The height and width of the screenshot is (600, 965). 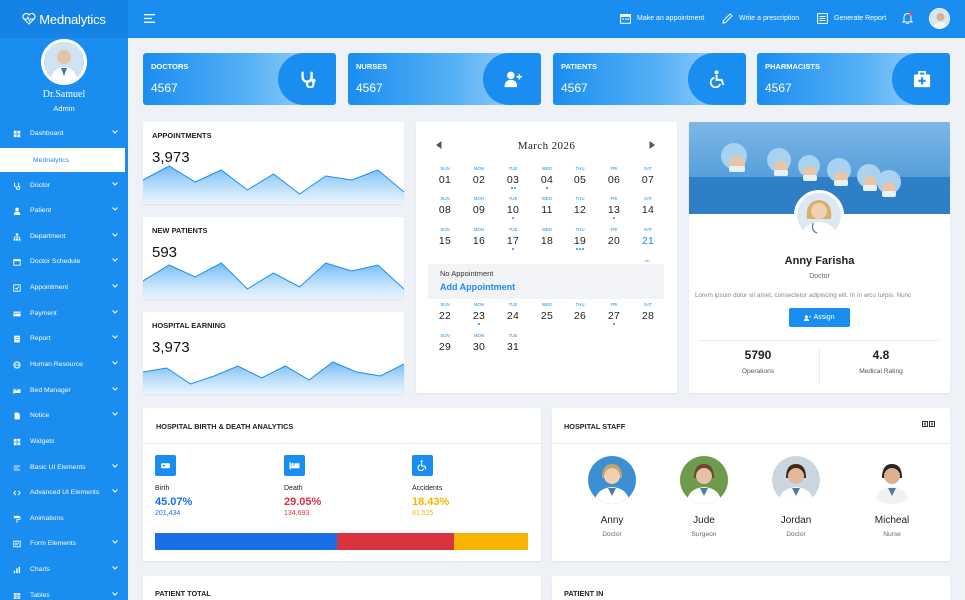 What do you see at coordinates (649, 79) in the screenshot?
I see `stat-card-patients: PATIENTS 4567` at bounding box center [649, 79].